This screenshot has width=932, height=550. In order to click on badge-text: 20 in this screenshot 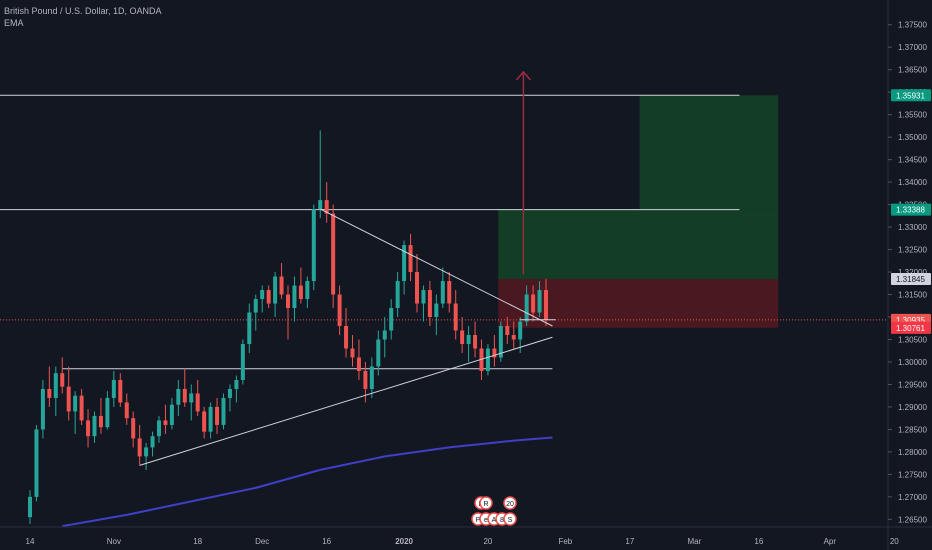, I will do `click(510, 504)`.